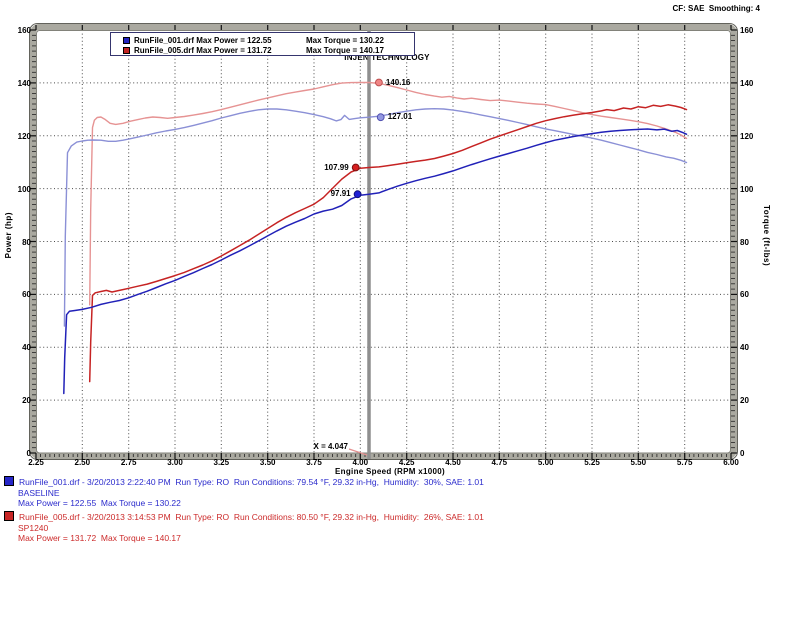 The image size is (800, 619). What do you see at coordinates (221, 462) in the screenshot?
I see `x-tick-label: 3.25` at bounding box center [221, 462].